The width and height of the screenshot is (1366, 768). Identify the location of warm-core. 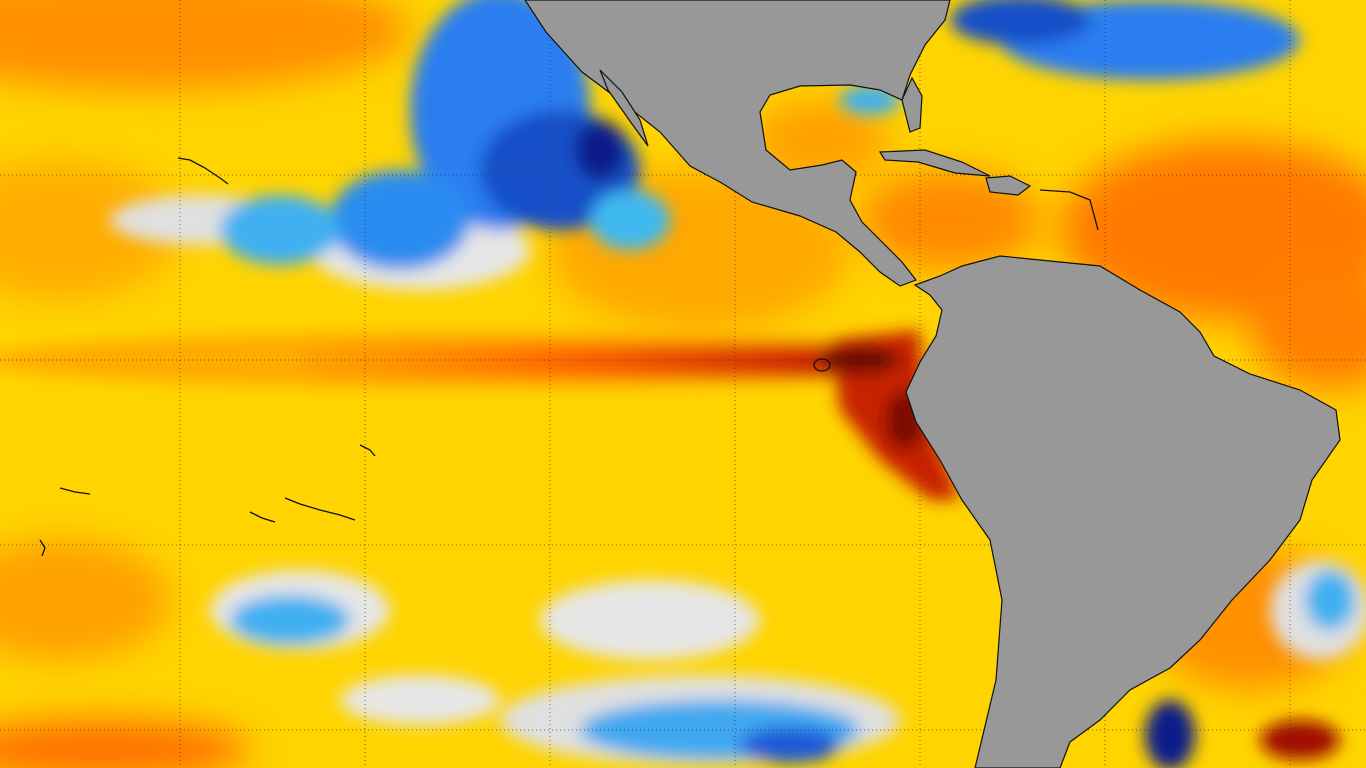
(1300, 740).